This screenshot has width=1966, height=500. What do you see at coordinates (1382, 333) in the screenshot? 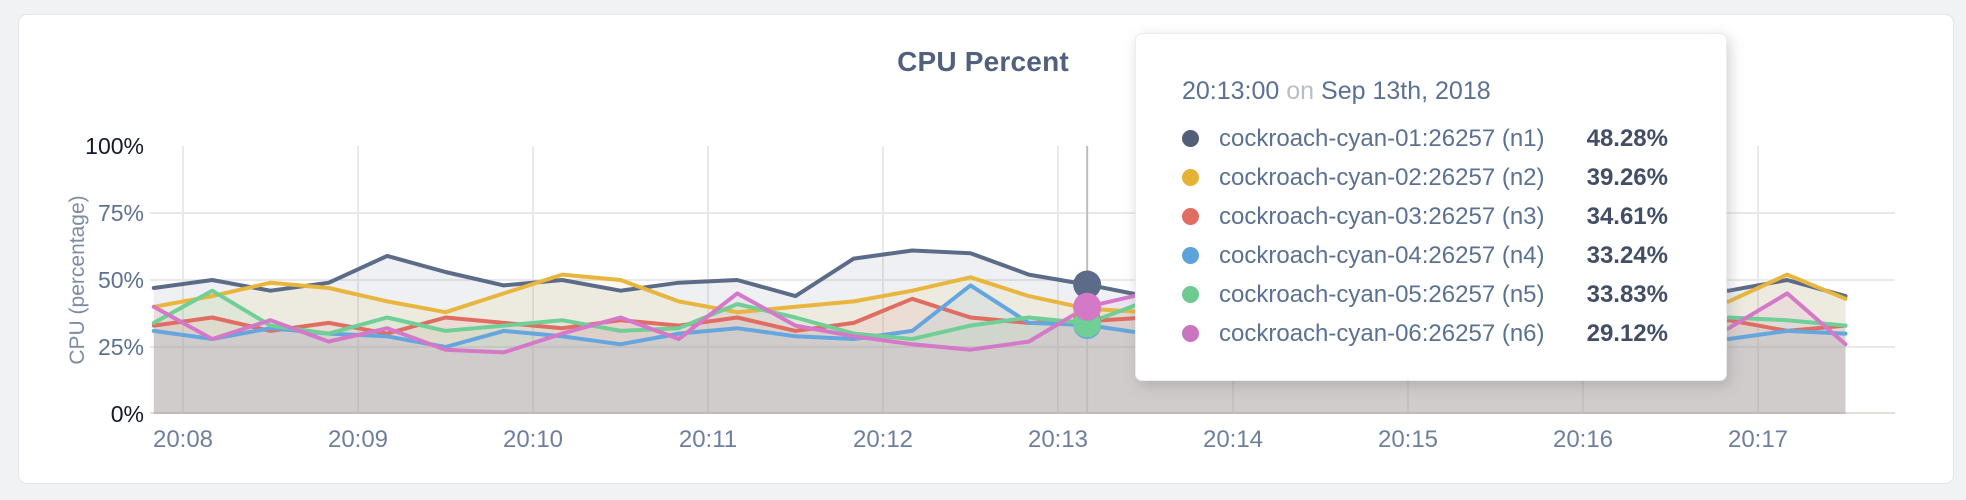
I see `tooltip-series-label: cockroach-cyan-06:26257 (n6)` at bounding box center [1382, 333].